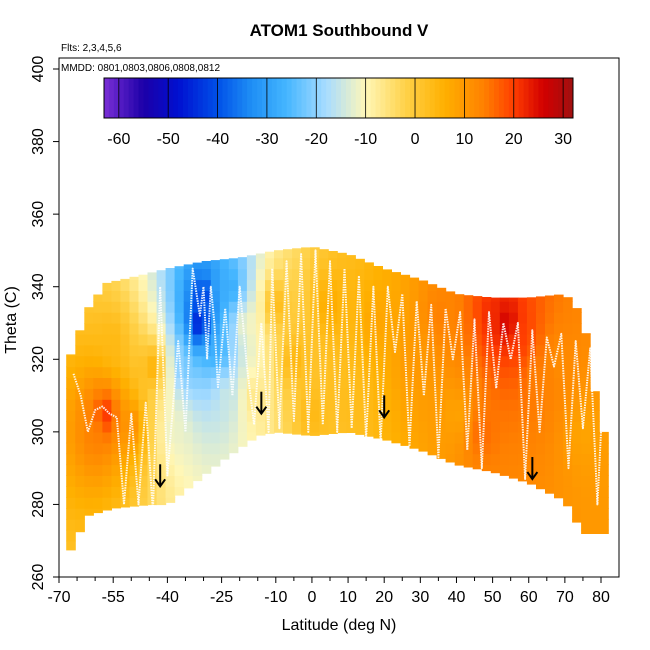 The image size is (650, 650). Describe the element at coordinates (565, 597) in the screenshot. I see `x-tick-label: 70` at that location.